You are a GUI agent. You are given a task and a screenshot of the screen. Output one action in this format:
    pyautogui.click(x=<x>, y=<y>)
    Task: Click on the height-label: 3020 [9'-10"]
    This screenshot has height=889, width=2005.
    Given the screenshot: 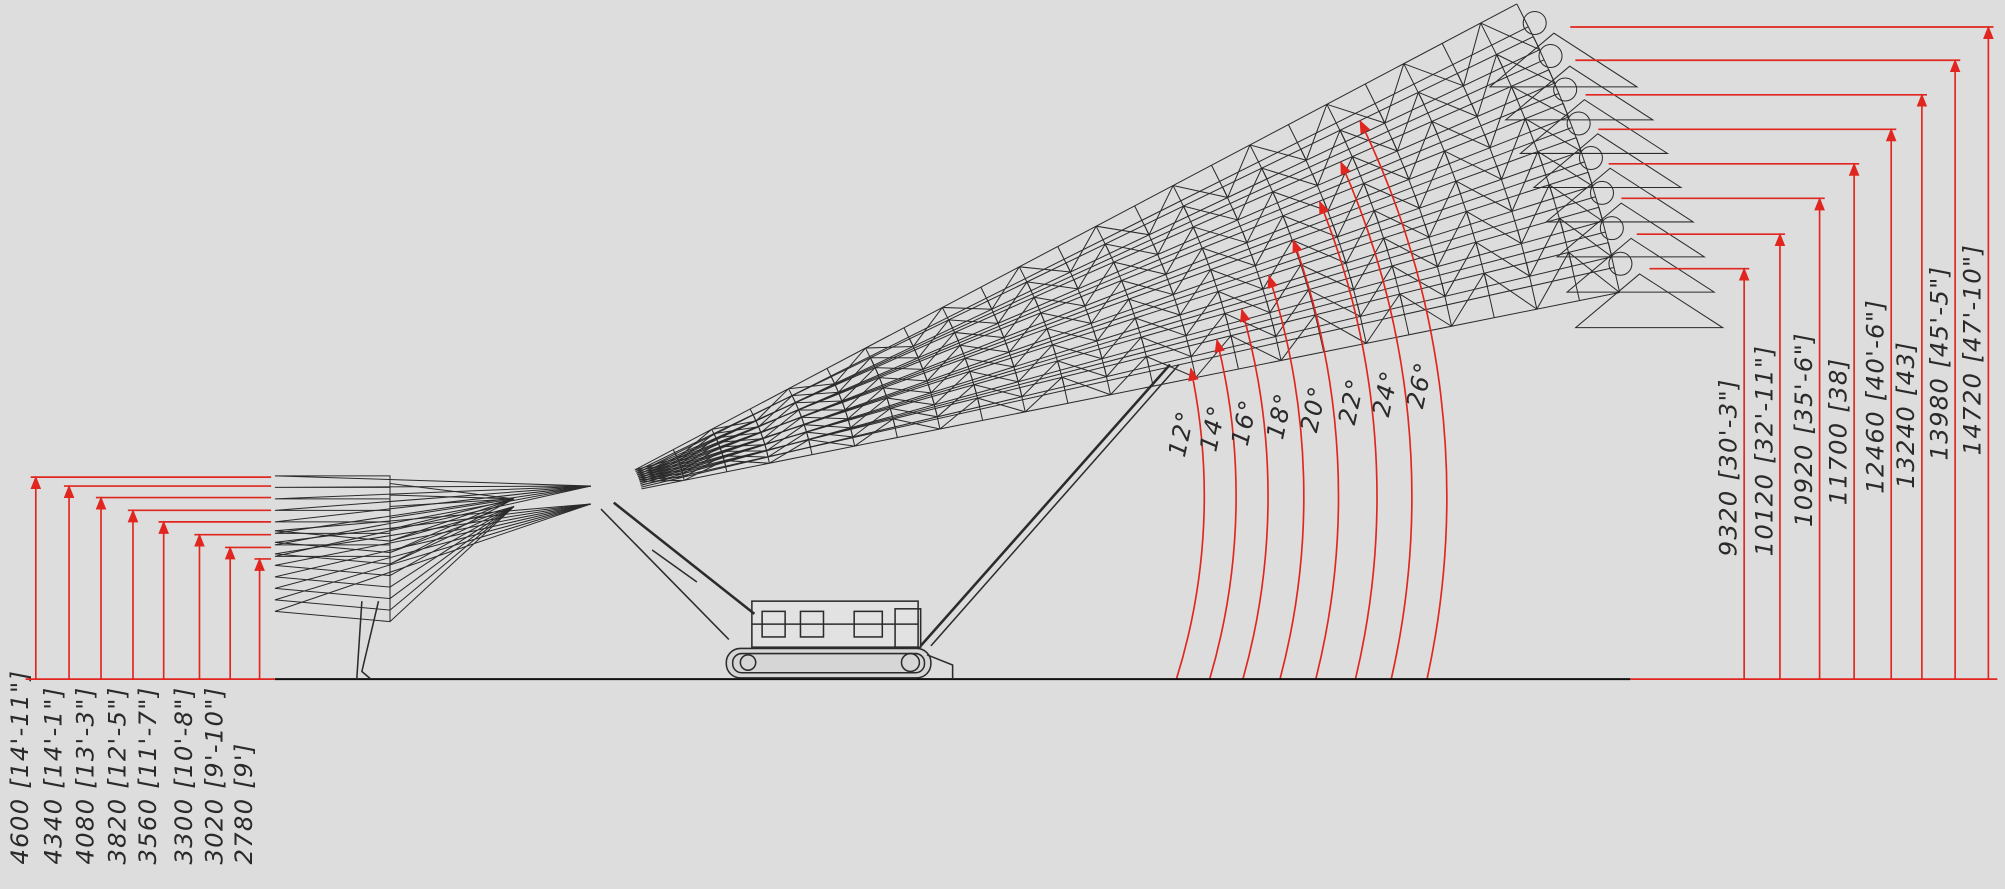 What is the action you would take?
    pyautogui.click(x=213, y=776)
    